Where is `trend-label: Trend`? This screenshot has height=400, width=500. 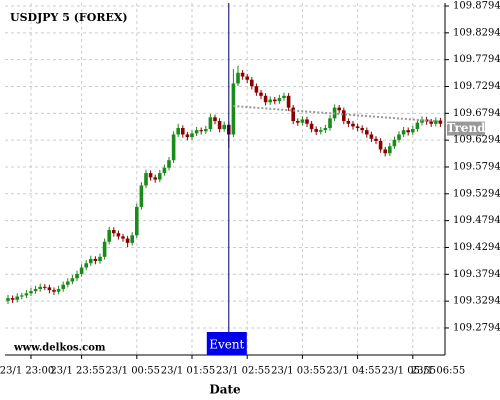
trend-label: Trend is located at coordinates (466, 128).